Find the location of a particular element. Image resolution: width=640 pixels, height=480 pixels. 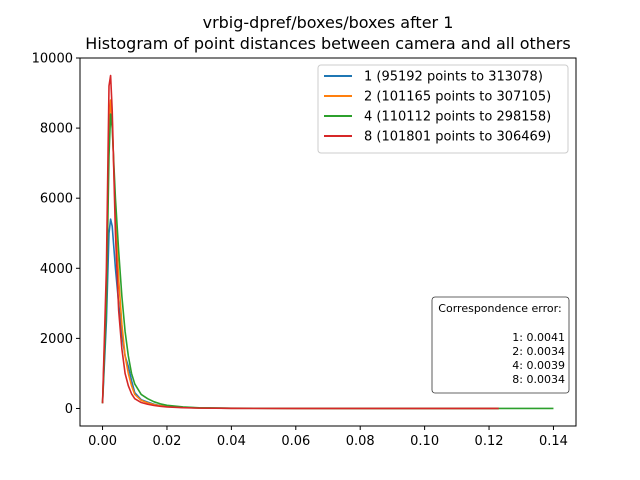

legend-label-1: 1 (95192 points to 313078) is located at coordinates (453, 77).